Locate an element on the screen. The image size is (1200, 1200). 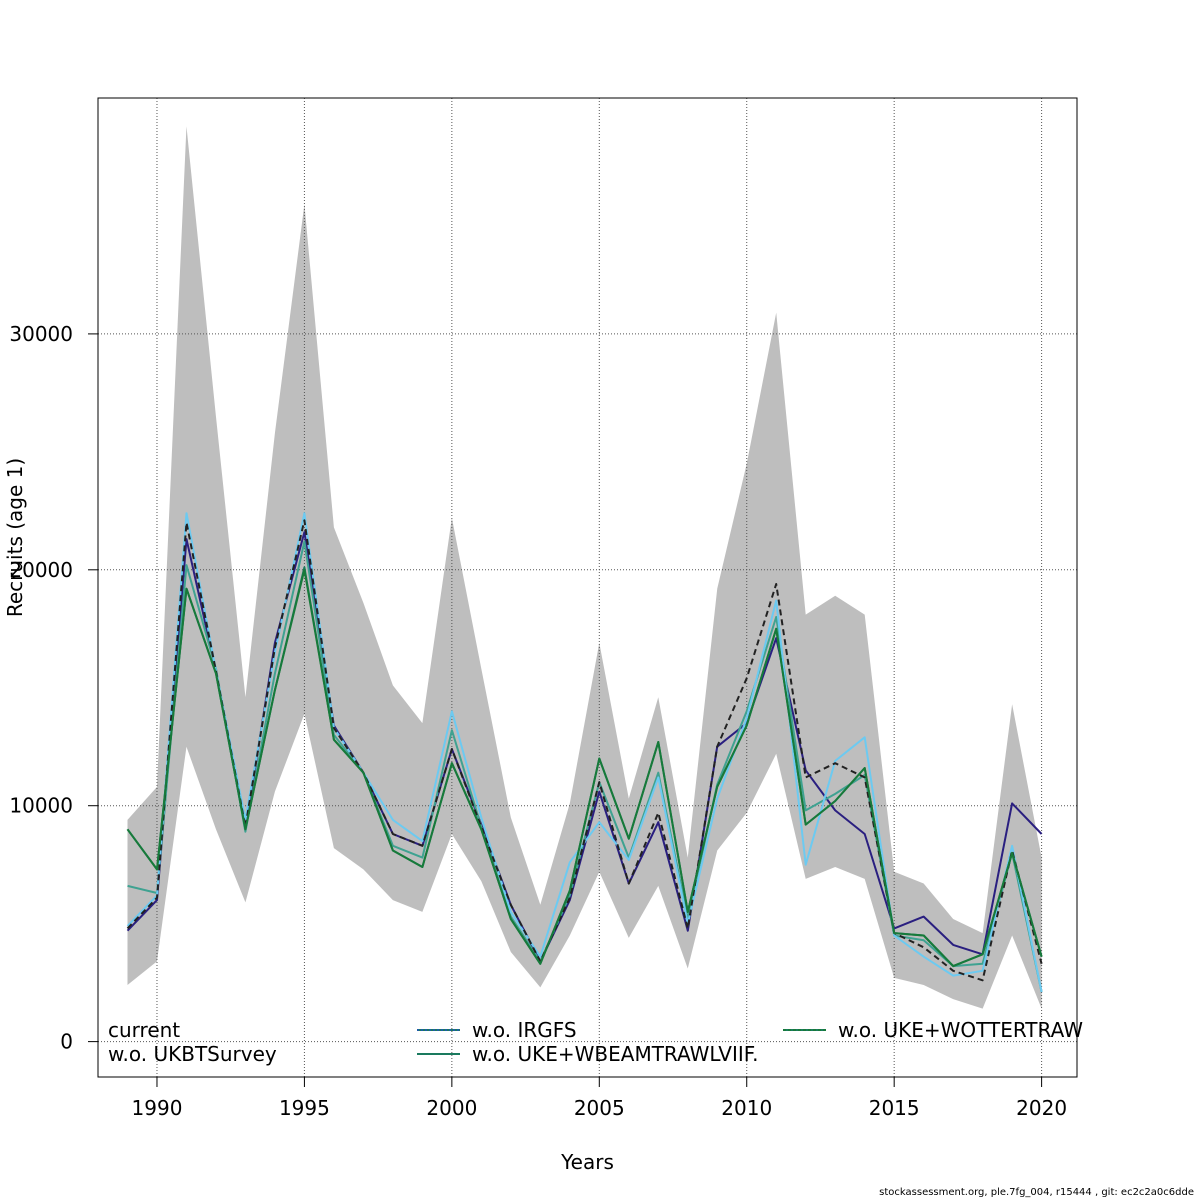
x-tick-label-1990: 1990 is located at coordinates (157, 1108).